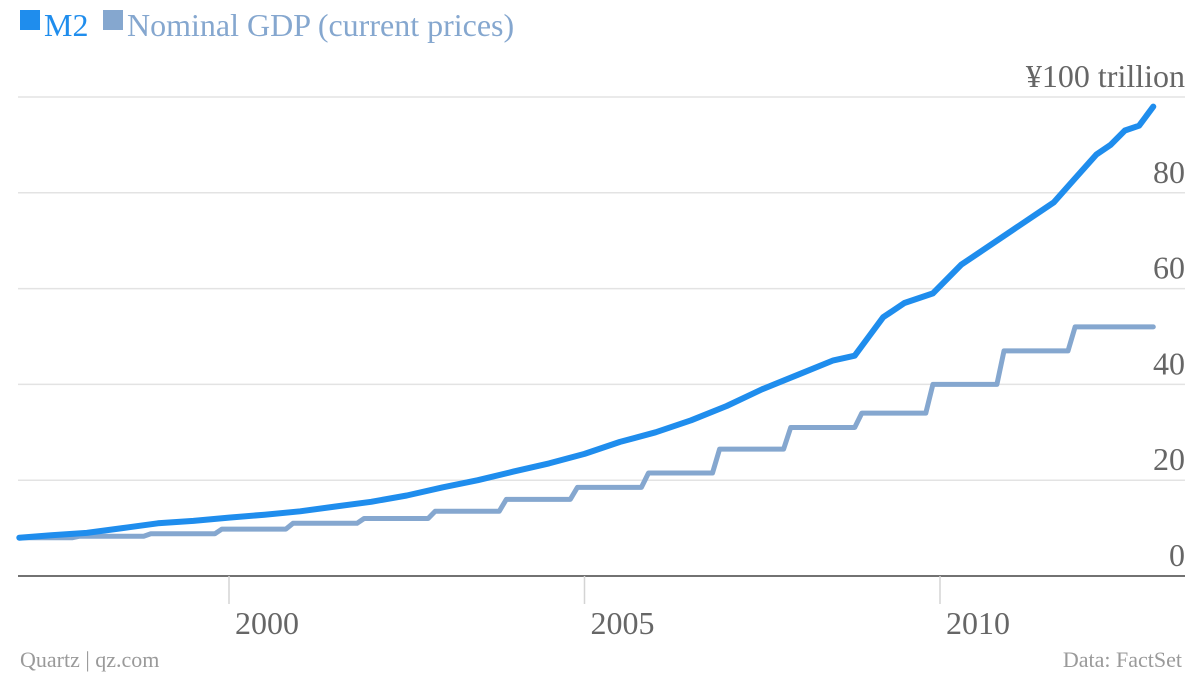 This screenshot has width=1200, height=676. Describe the element at coordinates (89, 659) in the screenshot. I see `source-credit: Quartz | qz.com` at that location.